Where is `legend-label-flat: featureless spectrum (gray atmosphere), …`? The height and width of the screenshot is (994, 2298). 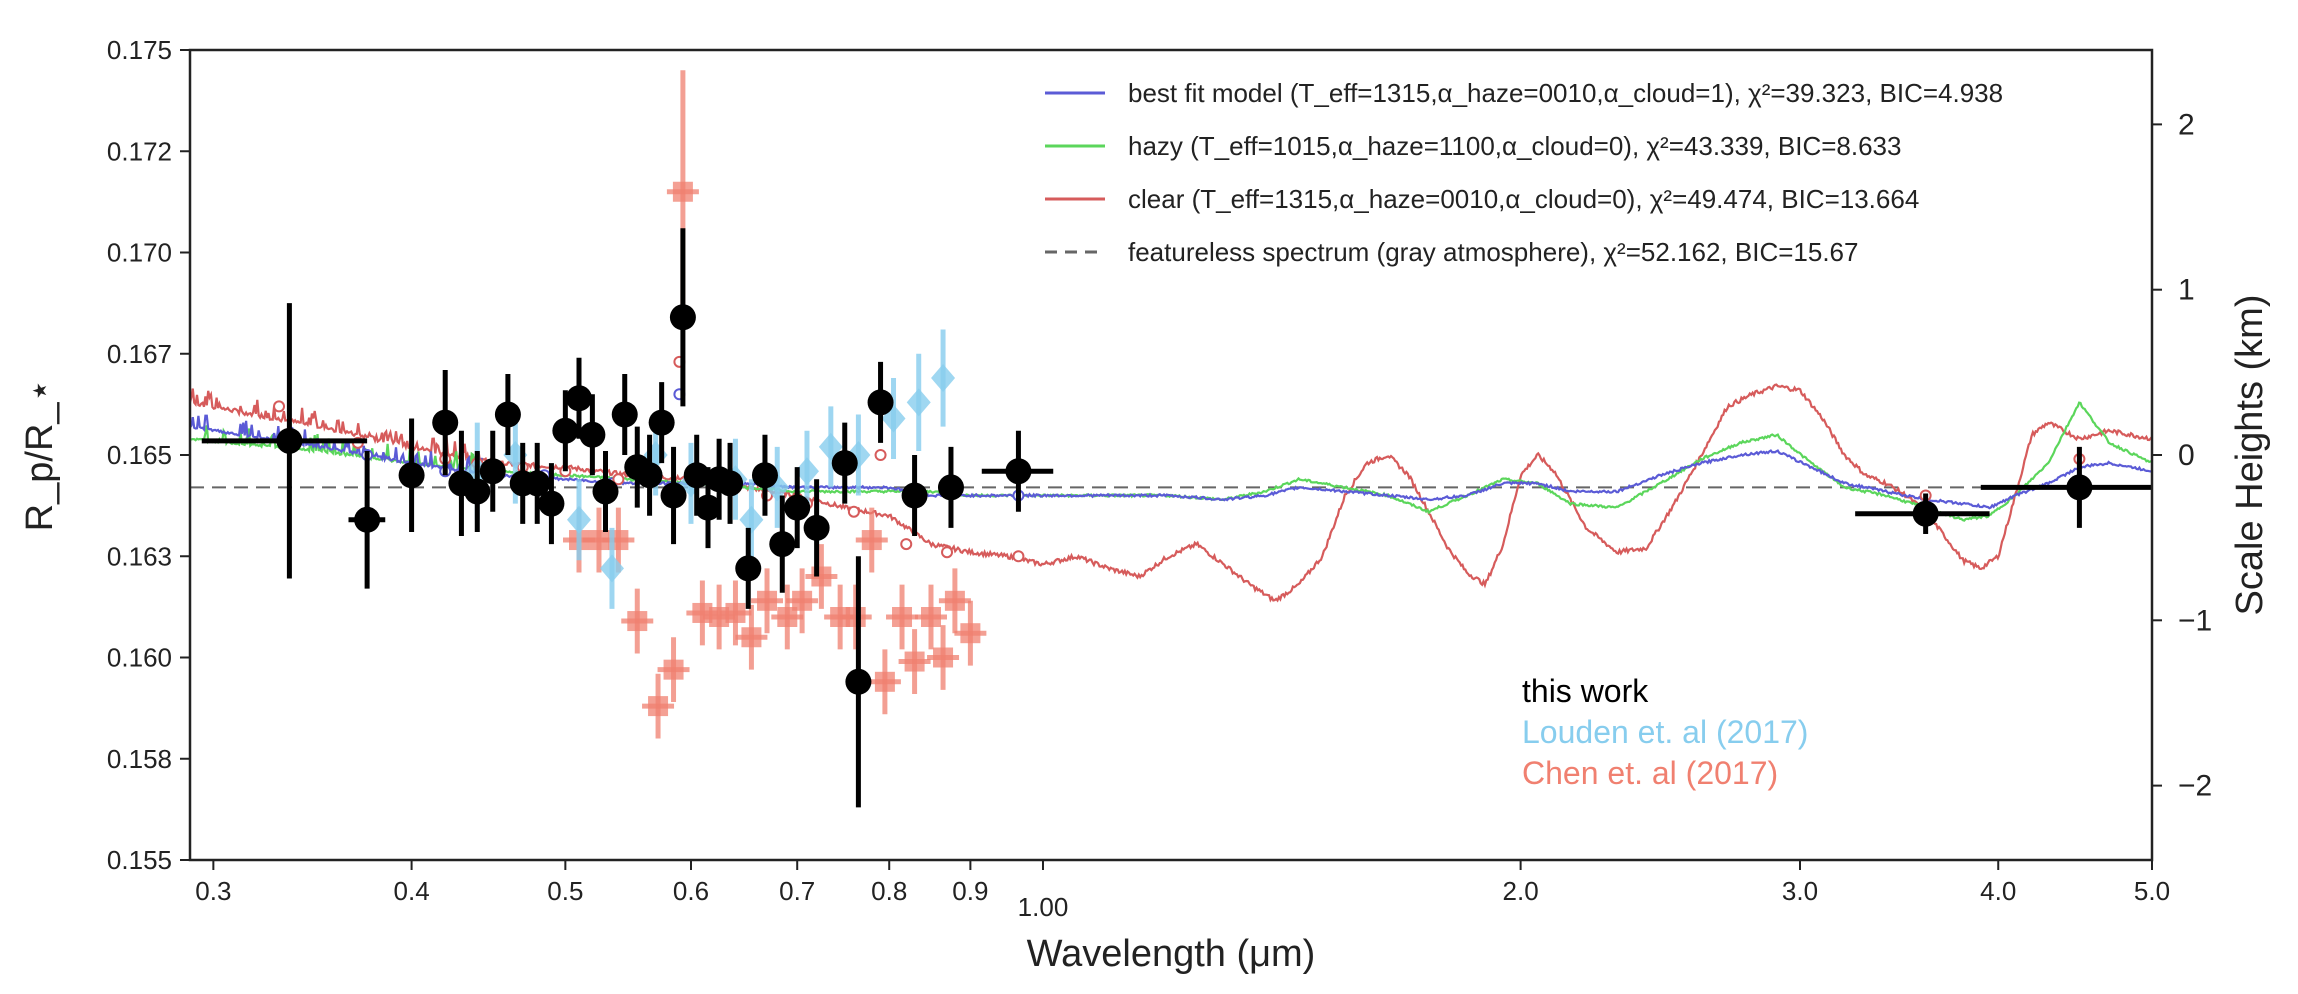
legend-label-flat: featureless spectrum (gray atmosphere), … is located at coordinates (1493, 252).